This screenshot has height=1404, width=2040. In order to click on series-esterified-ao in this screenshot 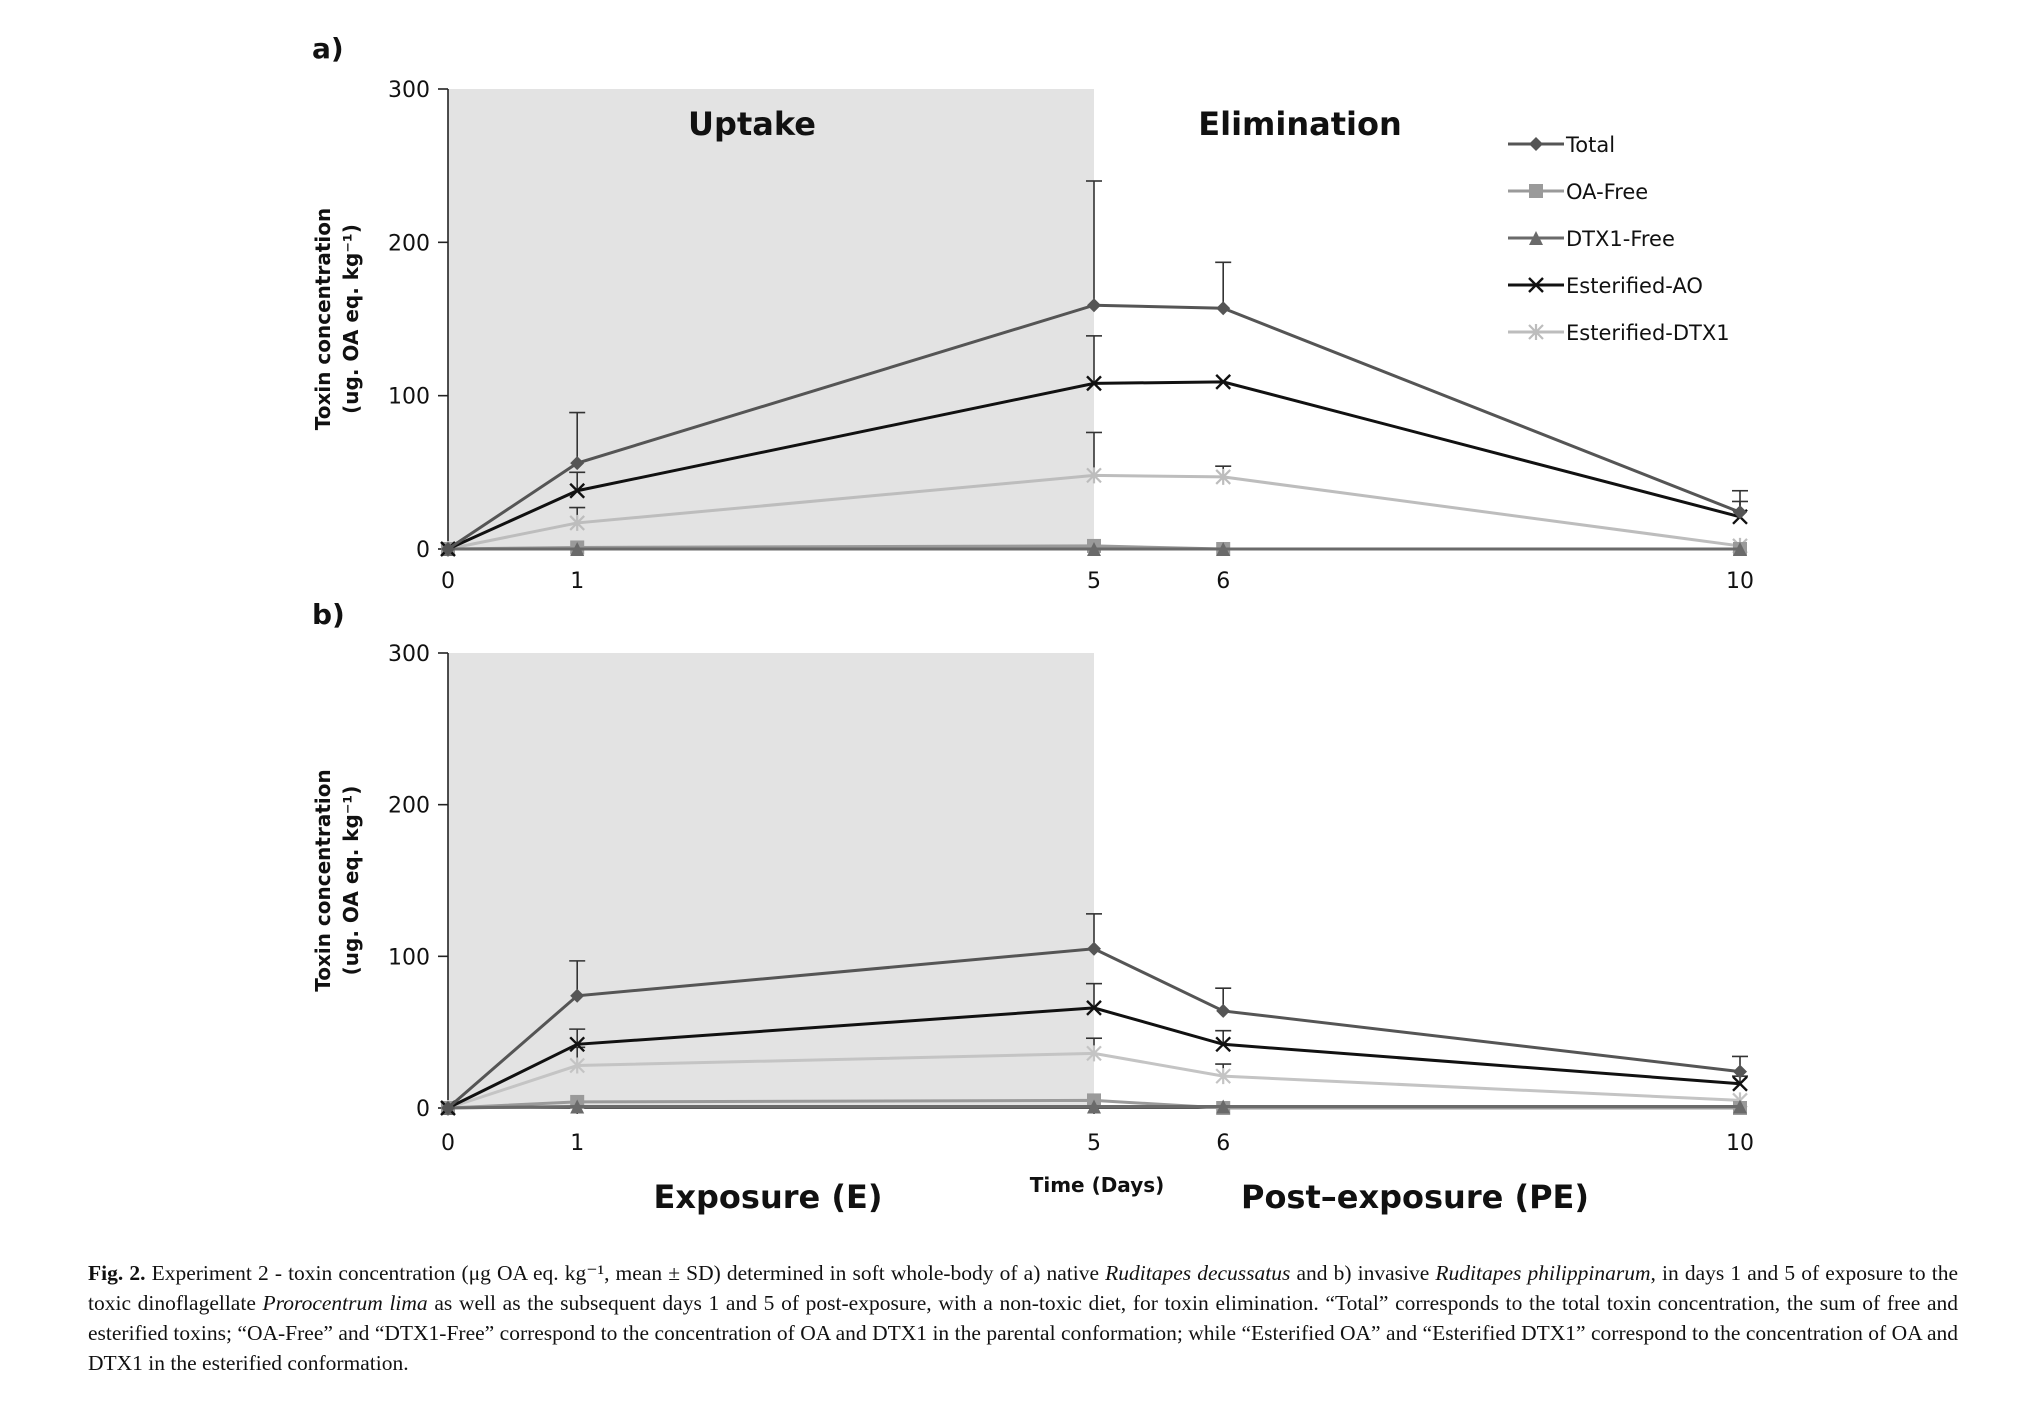, I will do `click(1094, 446)`.